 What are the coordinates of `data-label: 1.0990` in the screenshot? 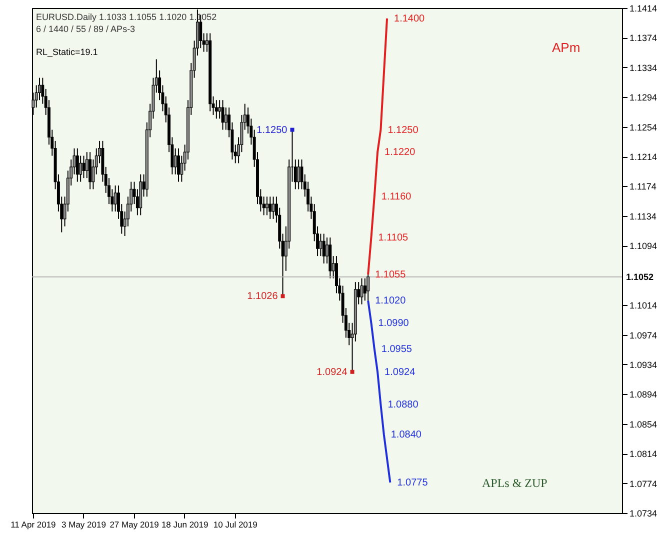 It's located at (394, 323).